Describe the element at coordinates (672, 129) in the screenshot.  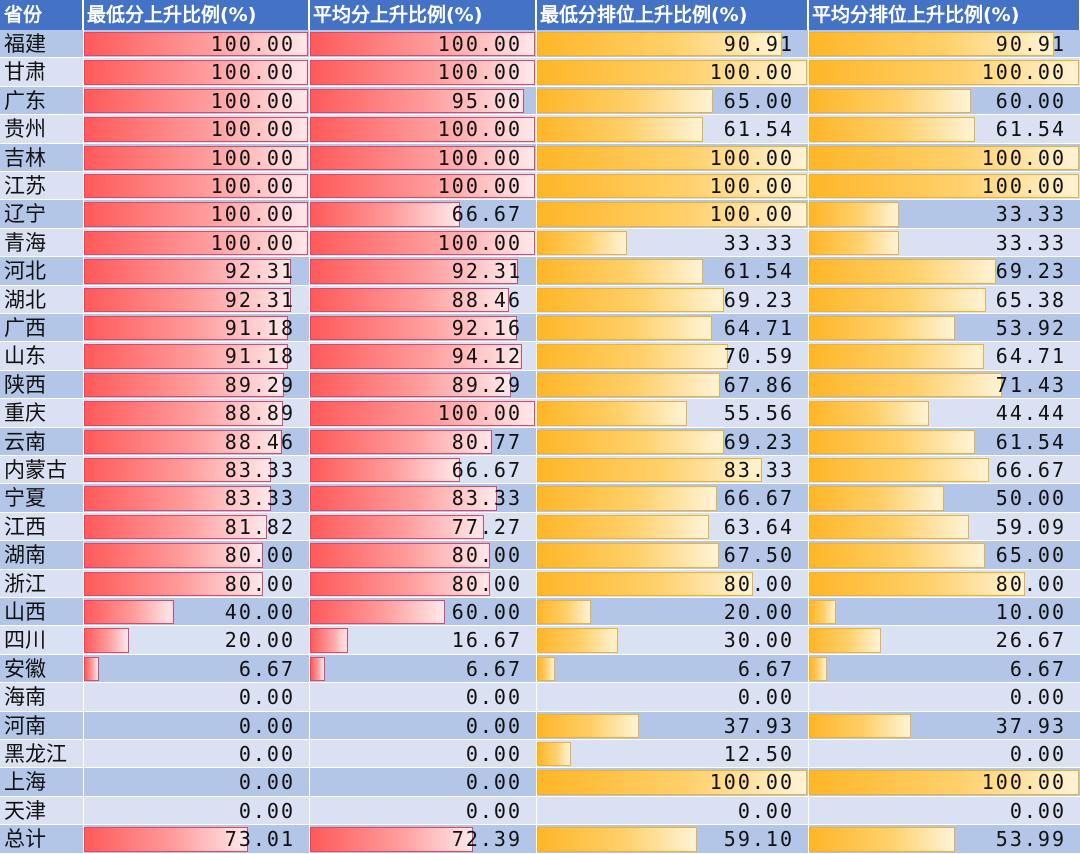
I see `min-rank-cell: 61.54` at that location.